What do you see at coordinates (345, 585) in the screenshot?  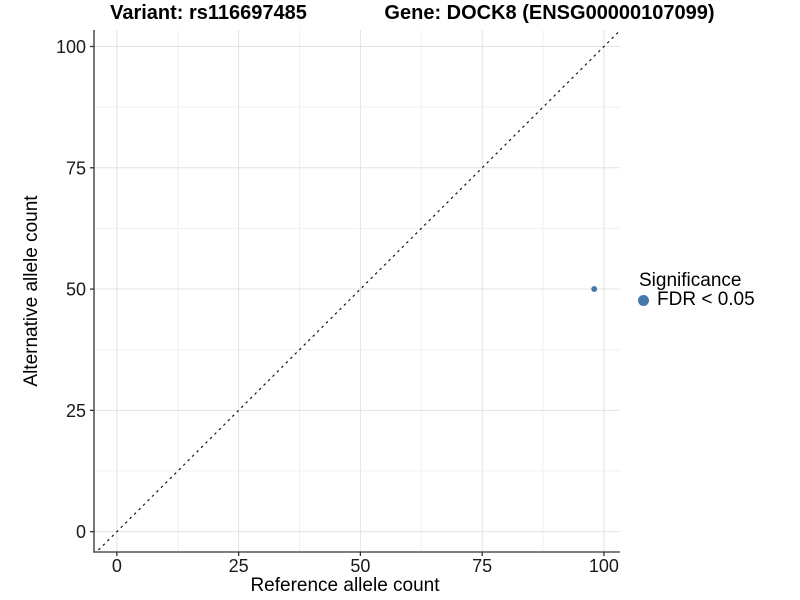 I see `x-axis-title: Reference allele count` at bounding box center [345, 585].